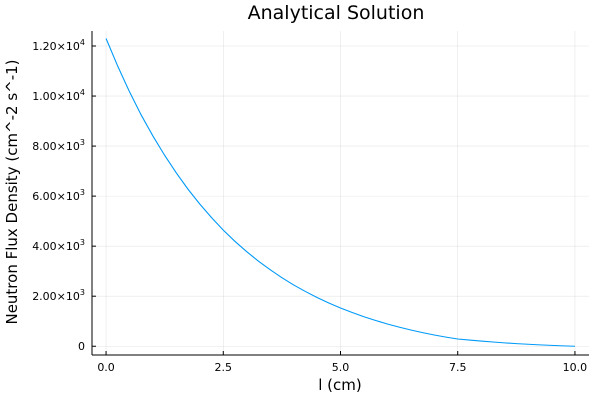 This screenshot has height=400, width=600. What do you see at coordinates (58, 195) in the screenshot?
I see `y-tick-label: 6.00×10³` at bounding box center [58, 195].